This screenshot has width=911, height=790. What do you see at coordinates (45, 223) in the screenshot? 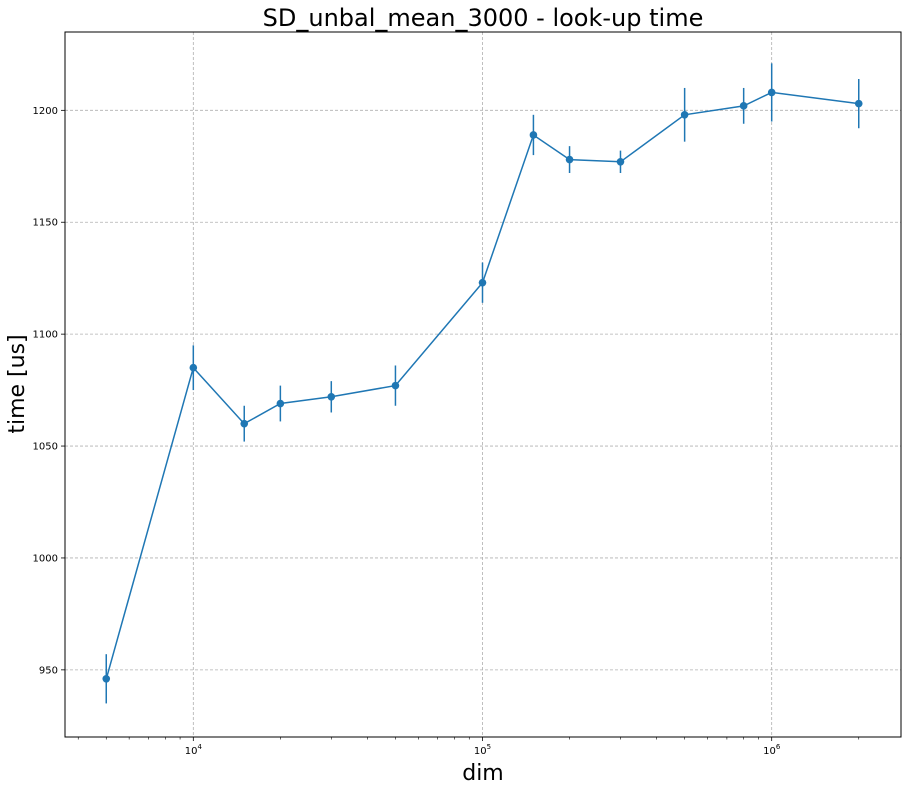
I see `y-tick-label: 1150` at bounding box center [45, 223].